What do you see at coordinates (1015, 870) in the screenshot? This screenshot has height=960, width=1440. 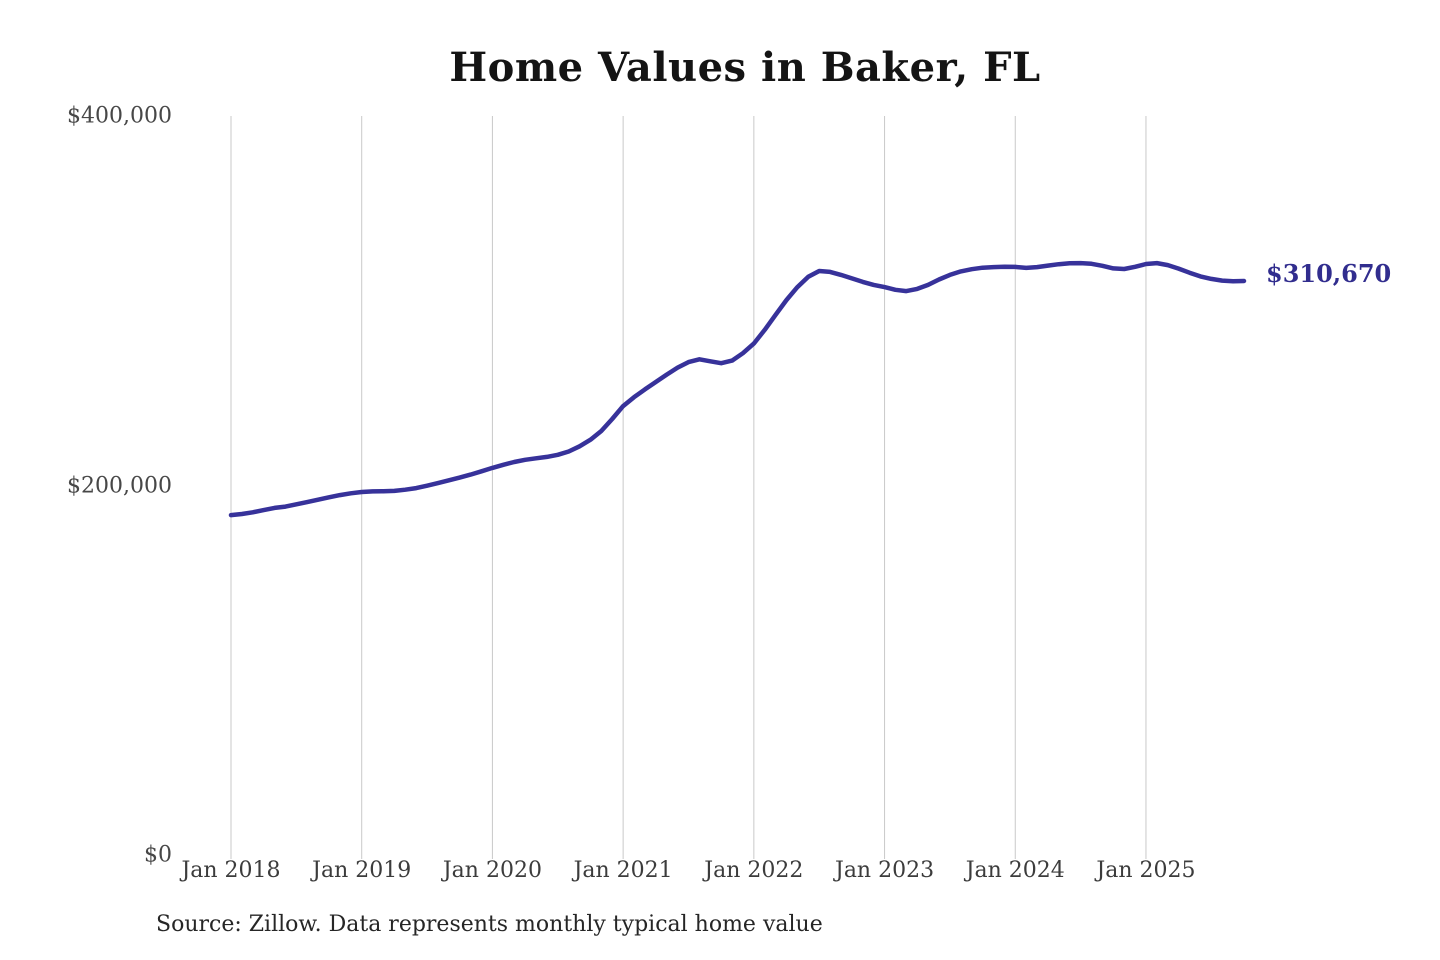 I see `x-axis-tick-label: Jan 2024` at bounding box center [1015, 870].